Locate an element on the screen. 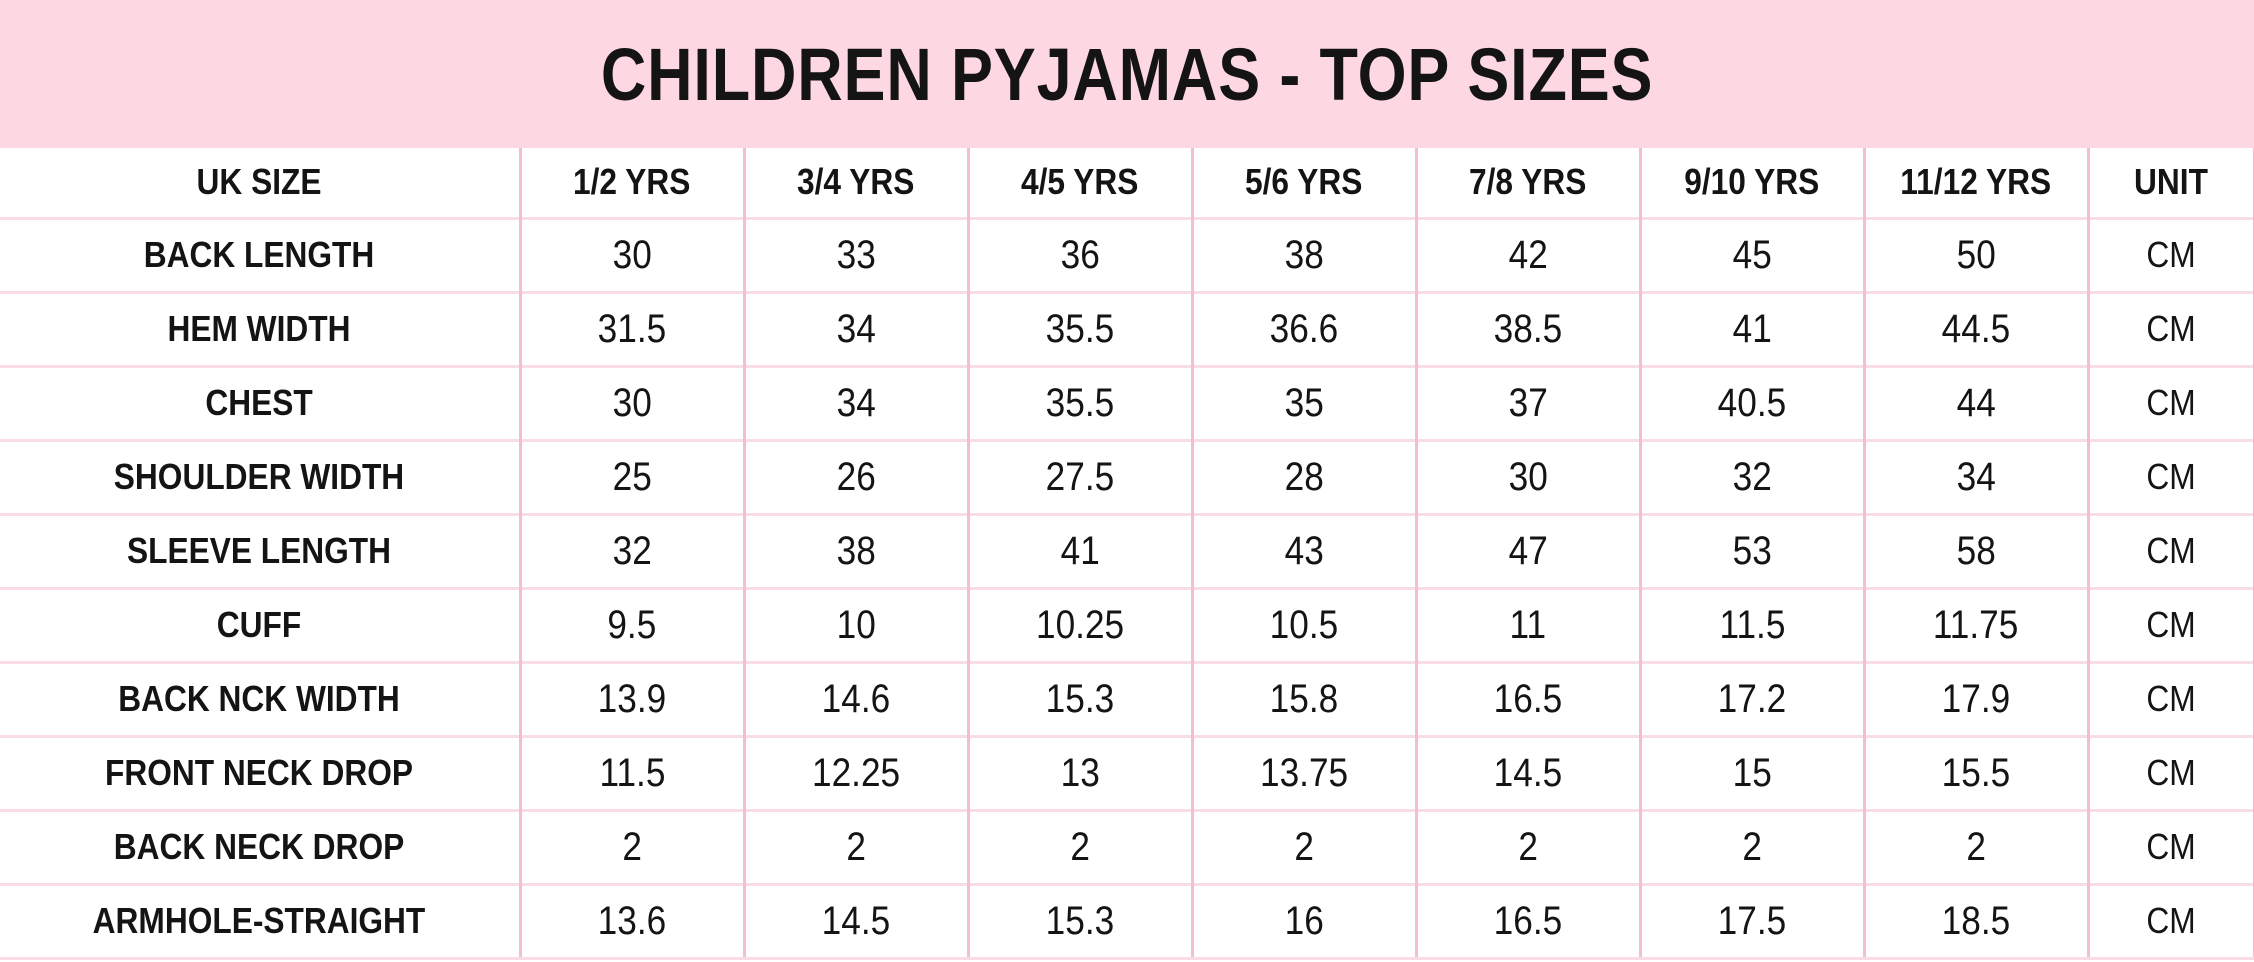  column-header: UK SIZE is located at coordinates (260, 183).